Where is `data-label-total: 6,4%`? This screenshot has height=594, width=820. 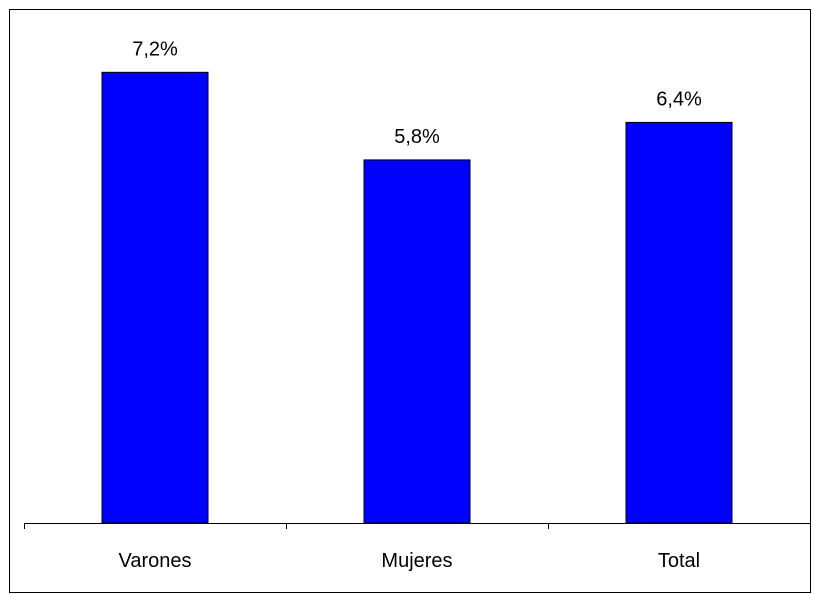 data-label-total: 6,4% is located at coordinates (679, 99).